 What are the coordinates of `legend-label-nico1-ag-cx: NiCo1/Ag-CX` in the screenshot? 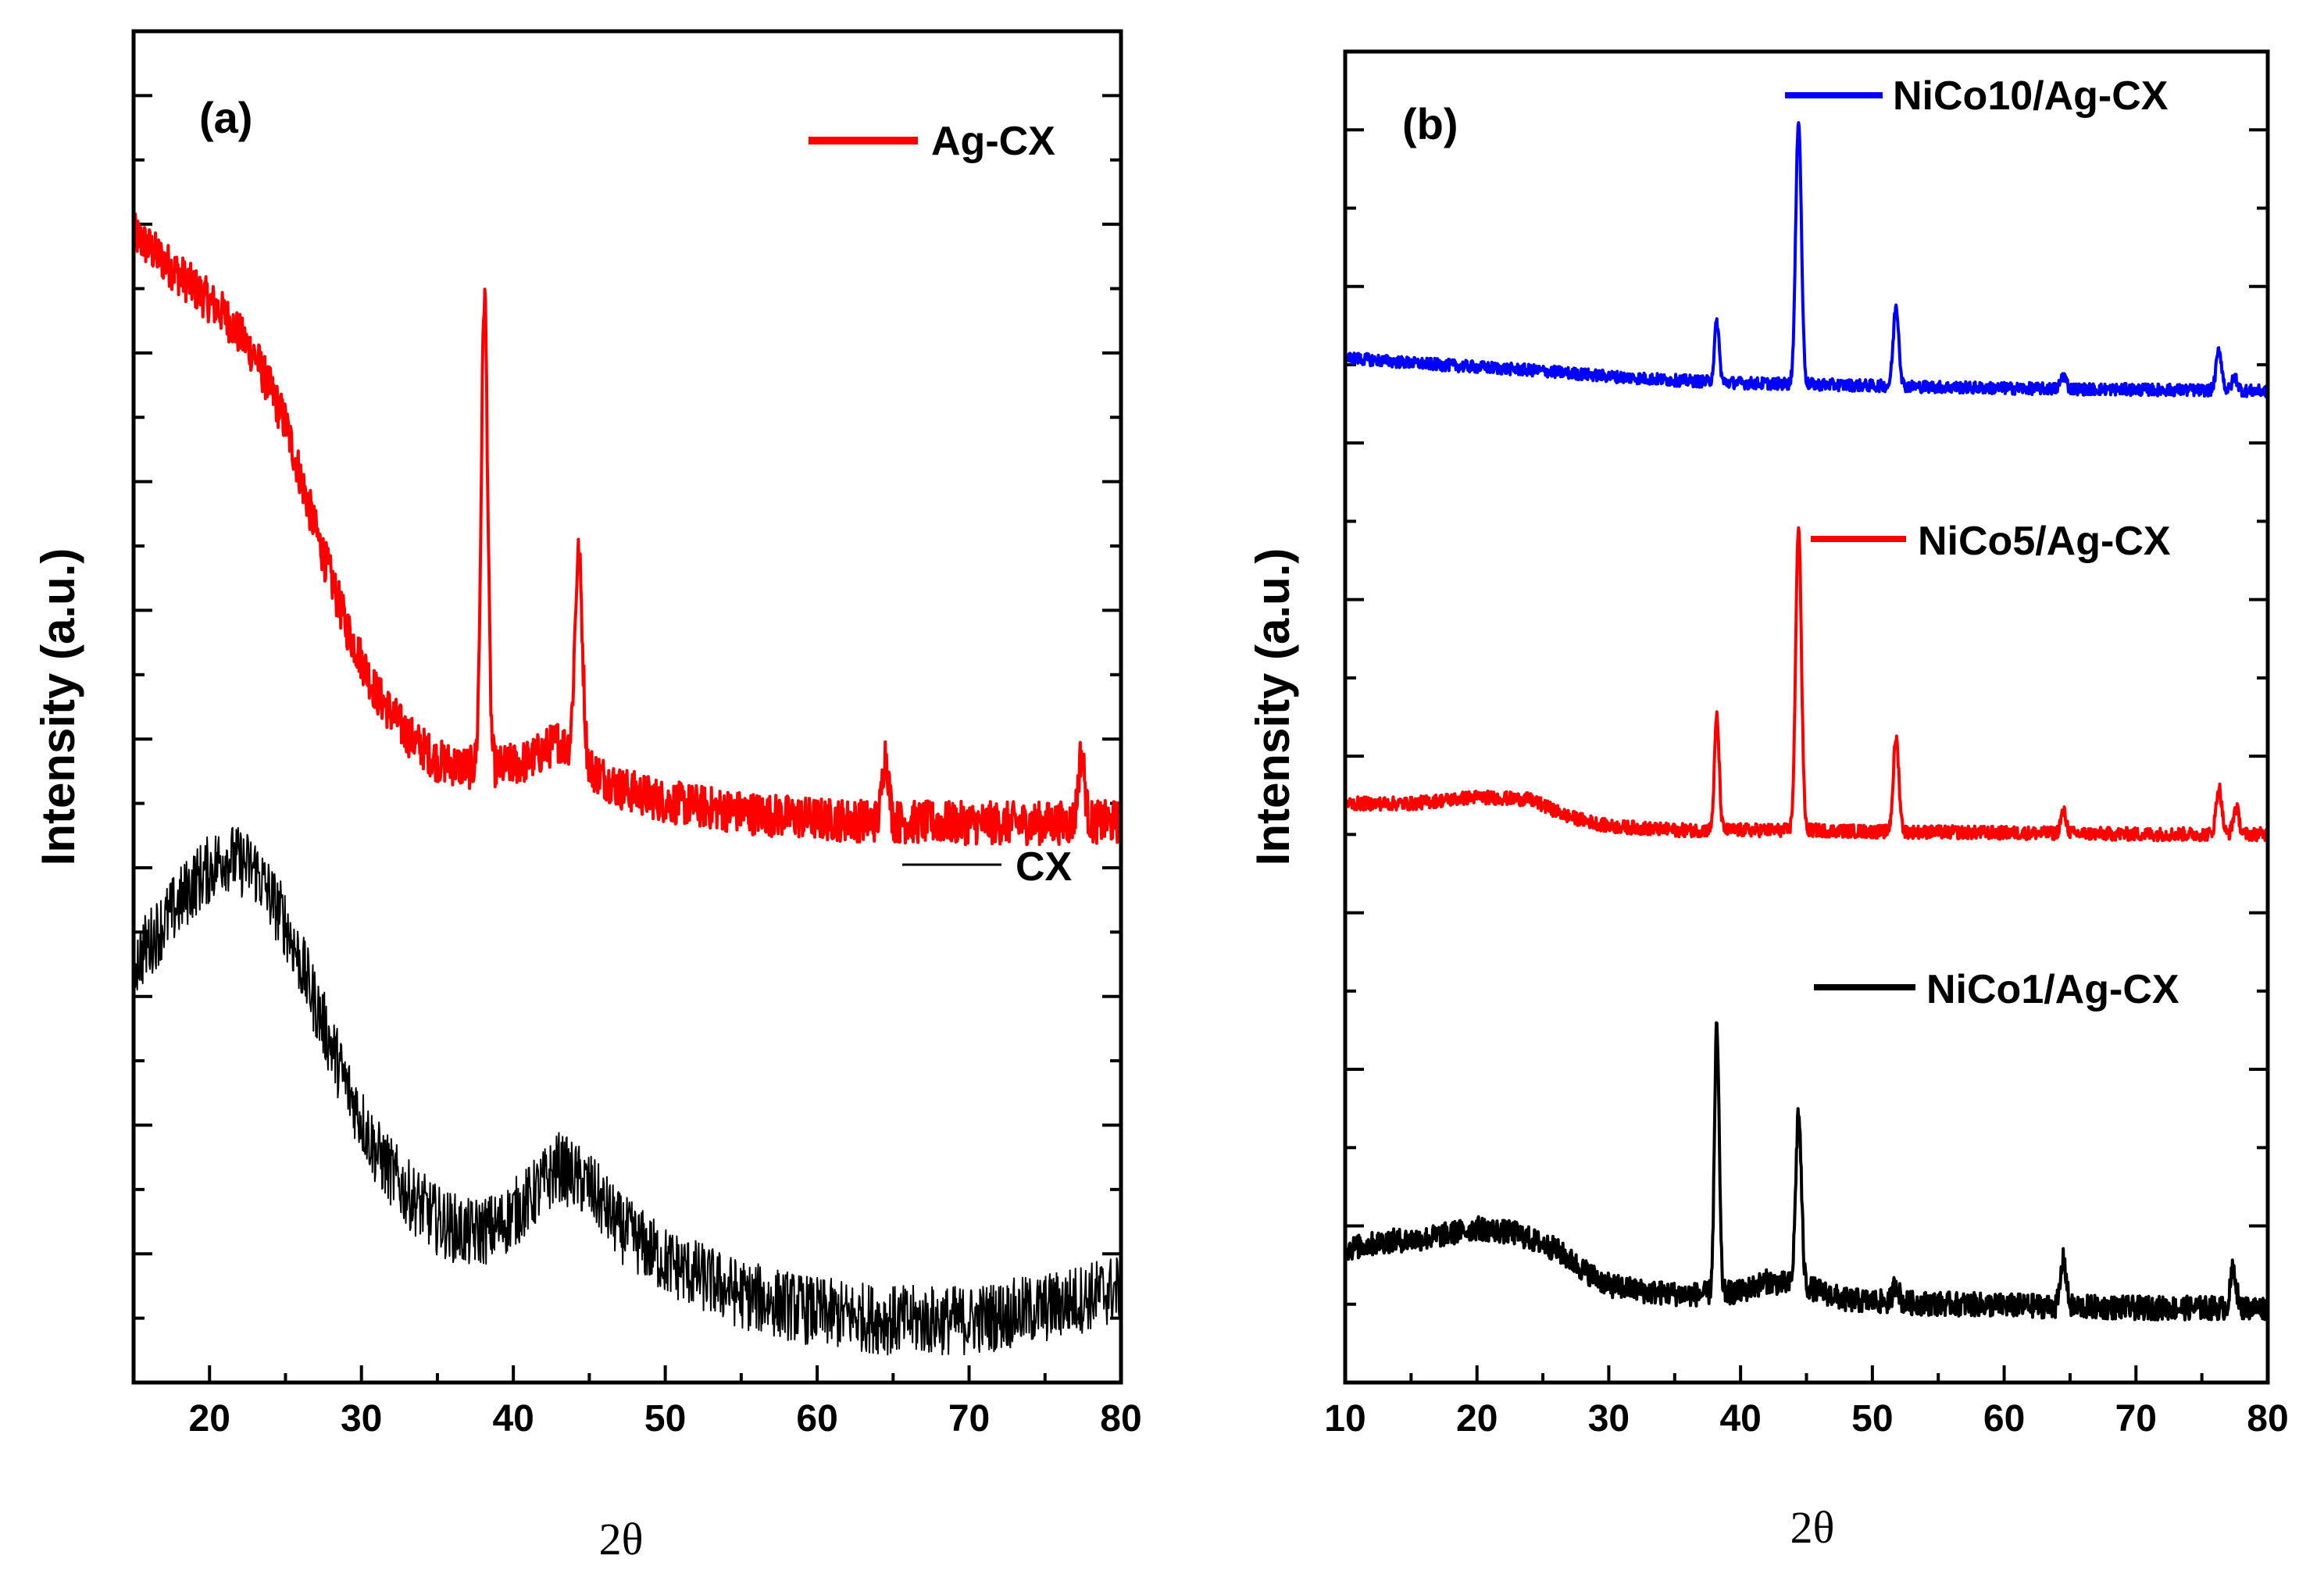 It's located at (2052, 989).